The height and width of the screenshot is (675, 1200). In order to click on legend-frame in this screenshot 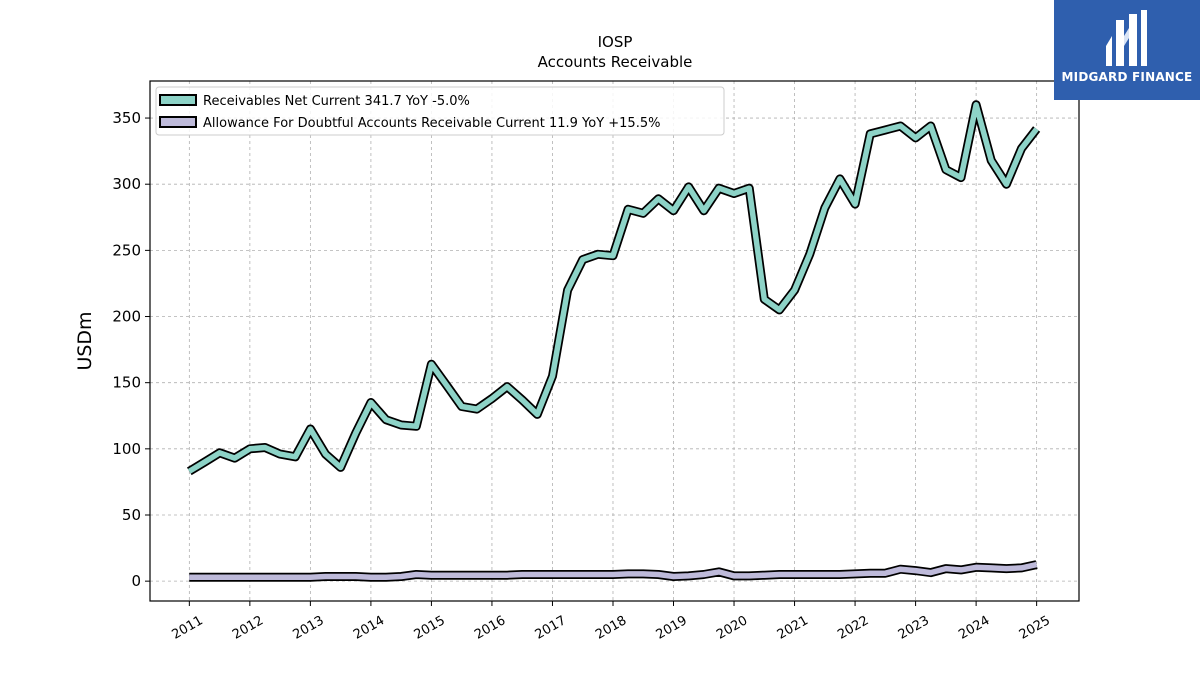, I will do `click(440, 111)`.